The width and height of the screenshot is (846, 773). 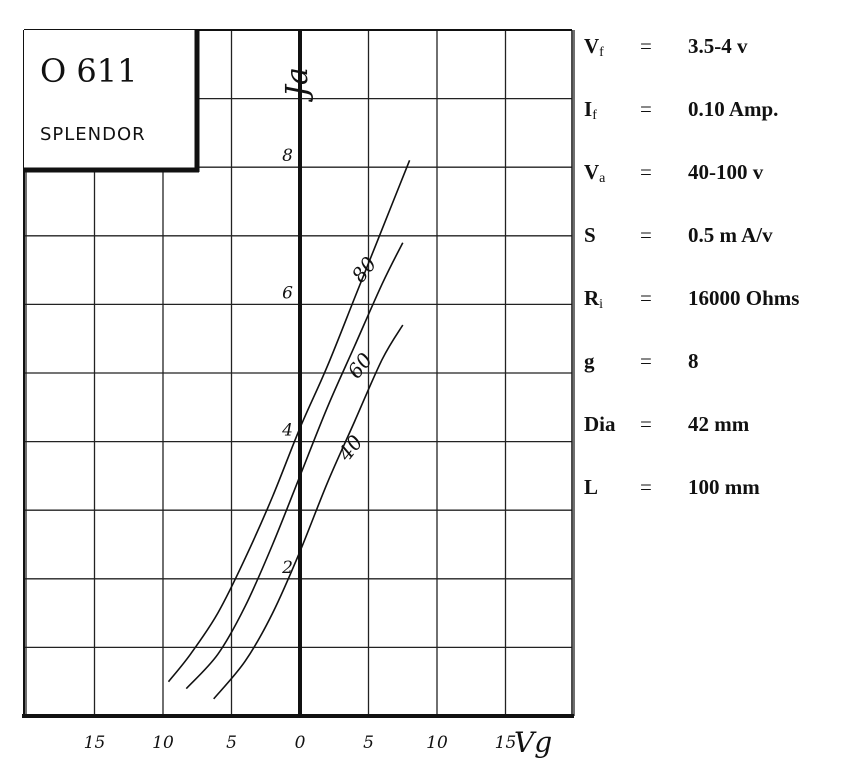 What do you see at coordinates (730, 235) in the screenshot?
I see `spec-value: 0.5 m A/v` at bounding box center [730, 235].